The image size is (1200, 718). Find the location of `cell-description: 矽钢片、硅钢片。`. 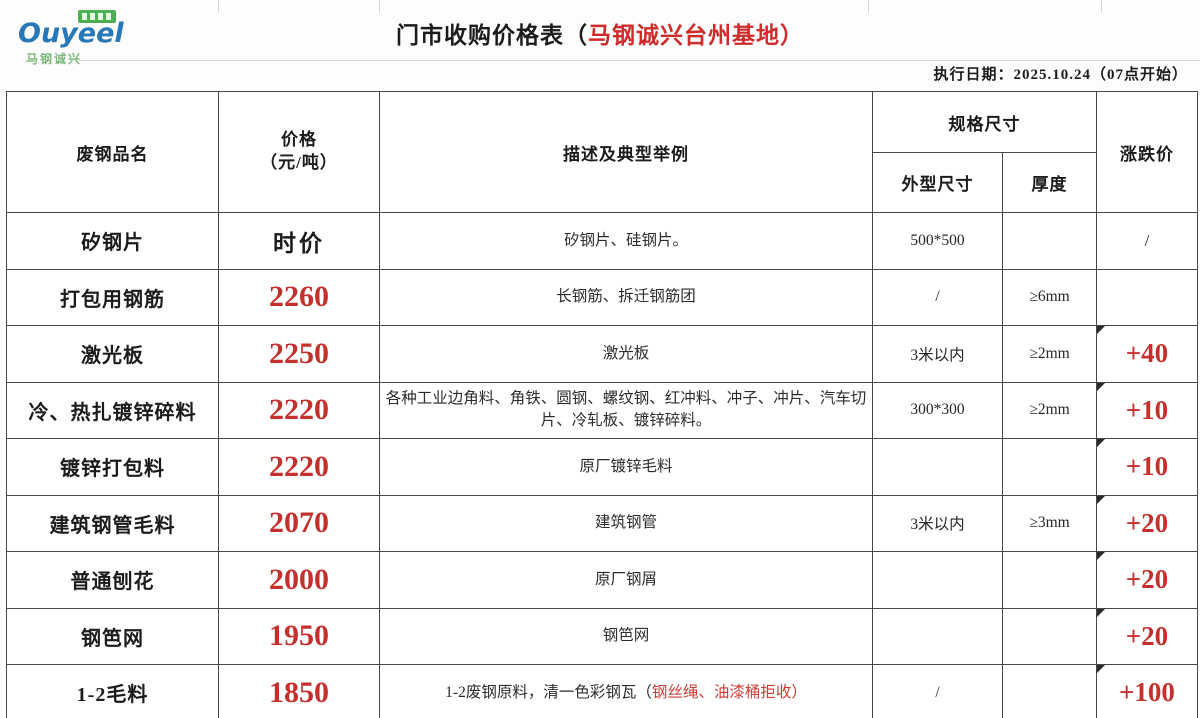

cell-description: 矽钢片、硅钢片。 is located at coordinates (626, 241).